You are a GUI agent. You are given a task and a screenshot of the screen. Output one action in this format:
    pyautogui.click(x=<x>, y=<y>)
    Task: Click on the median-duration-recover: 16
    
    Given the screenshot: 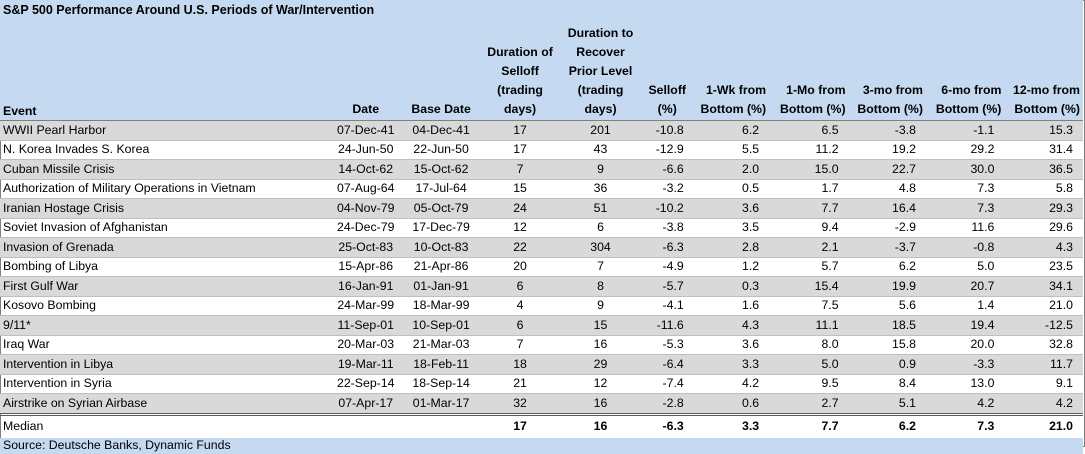 What is the action you would take?
    pyautogui.click(x=600, y=425)
    